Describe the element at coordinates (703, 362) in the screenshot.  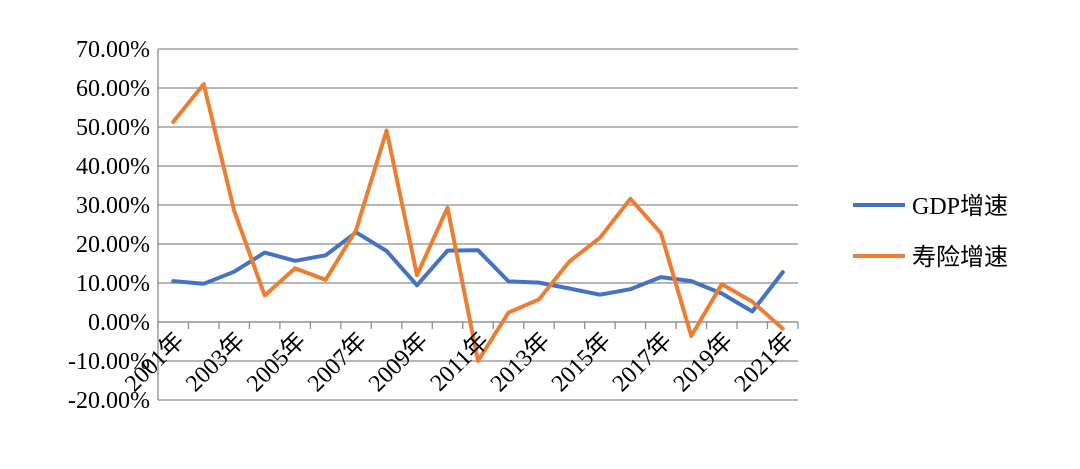
I see `x-tick-label: 2019年` at that location.